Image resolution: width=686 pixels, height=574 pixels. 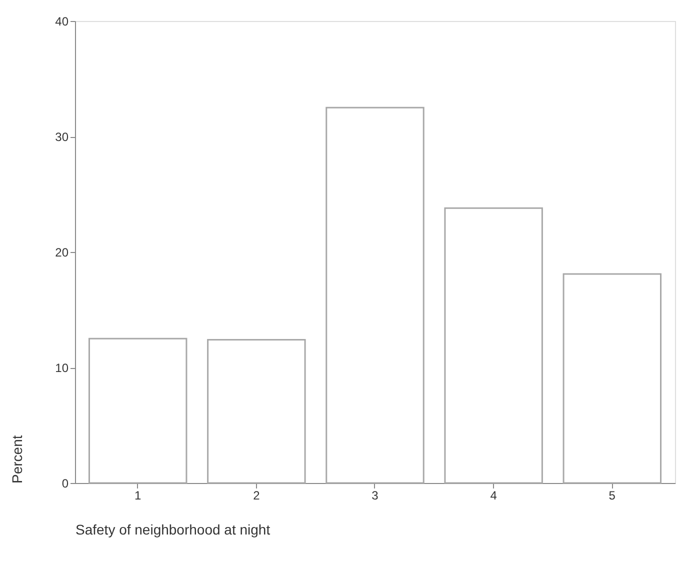 I want to click on x-tick-label: 3, so click(x=375, y=495).